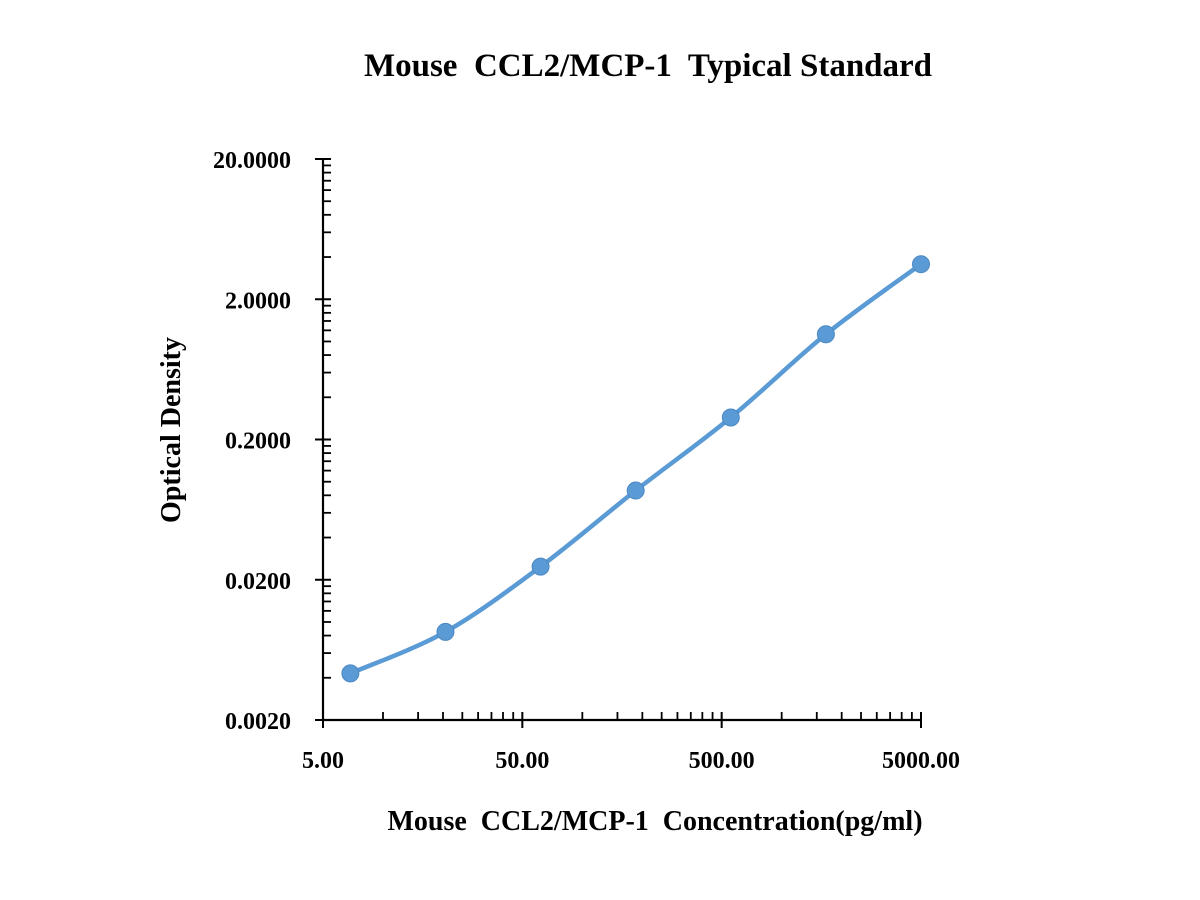 This screenshot has width=1200, height=900. I want to click on y-axis-label: Optical Density, so click(171, 430).